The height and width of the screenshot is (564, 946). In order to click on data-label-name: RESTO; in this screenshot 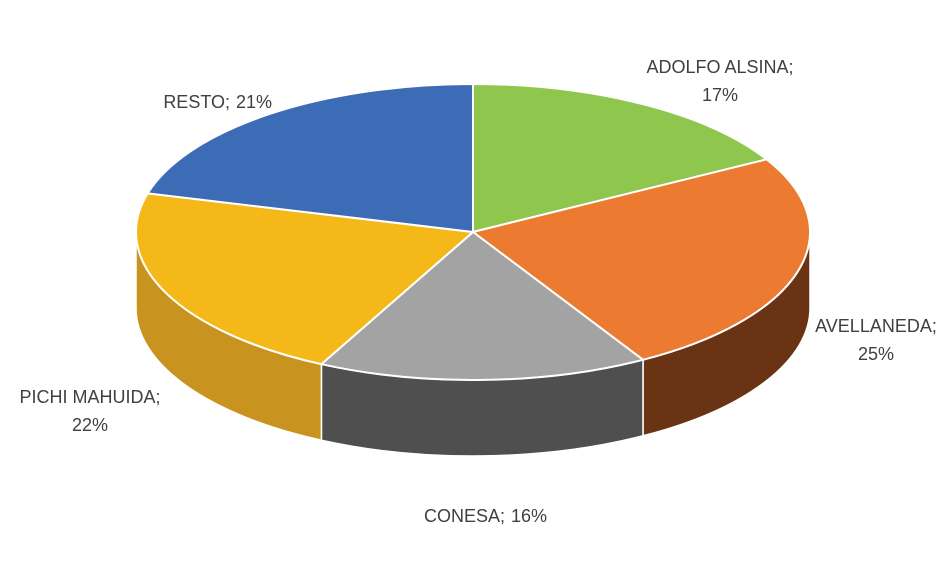, I will do `click(196, 102)`.